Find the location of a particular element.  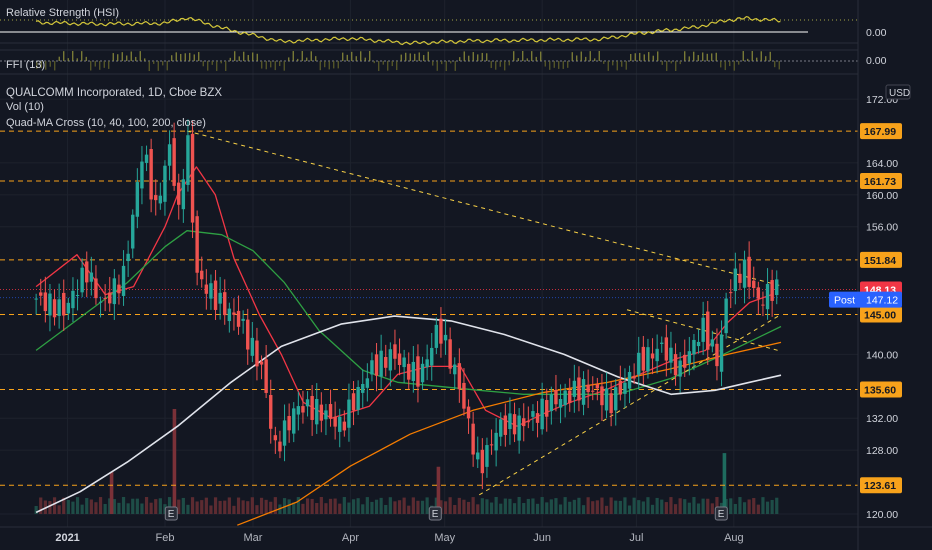

level-tag is located at coordinates (881, 389).